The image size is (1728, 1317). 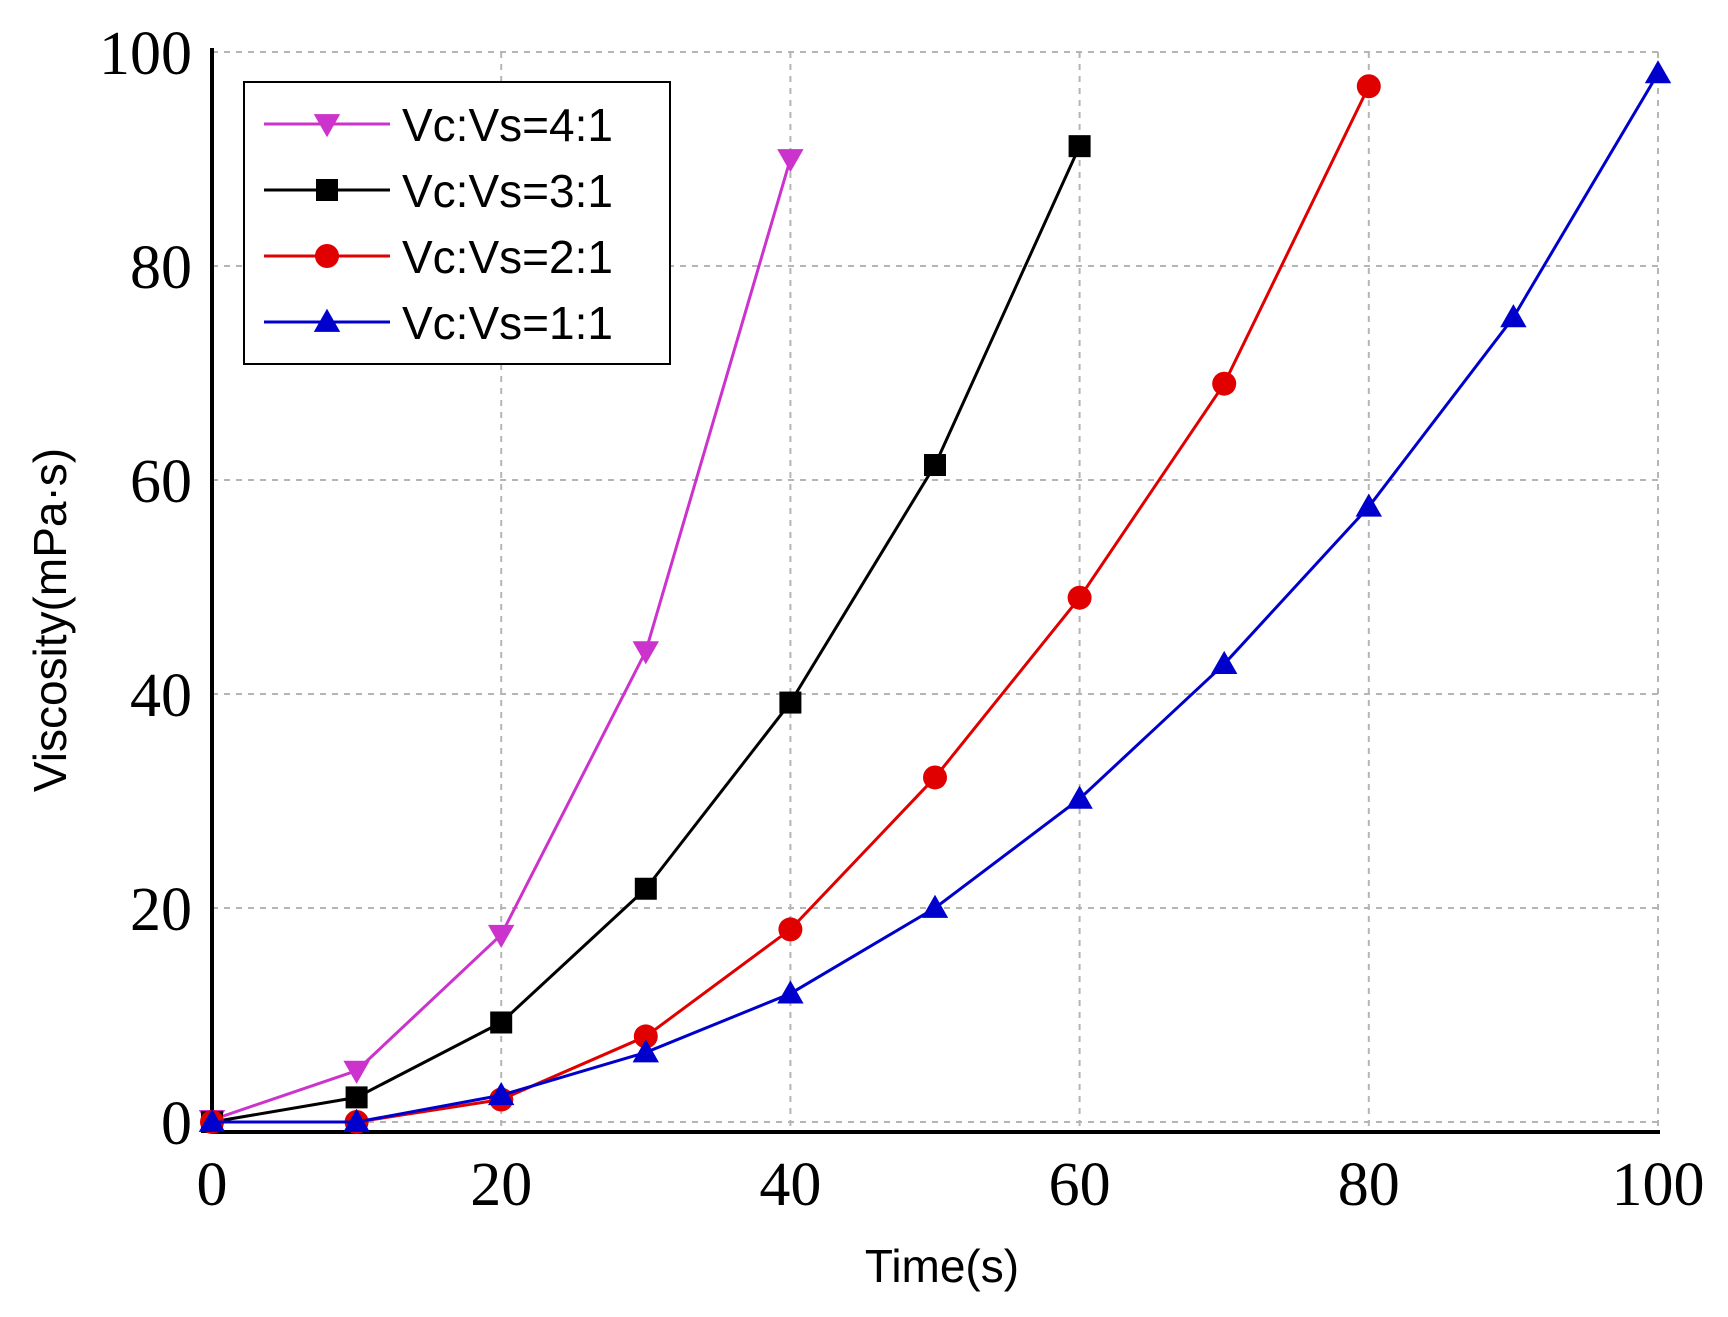 I want to click on y-tick-label: 60, so click(x=161, y=482).